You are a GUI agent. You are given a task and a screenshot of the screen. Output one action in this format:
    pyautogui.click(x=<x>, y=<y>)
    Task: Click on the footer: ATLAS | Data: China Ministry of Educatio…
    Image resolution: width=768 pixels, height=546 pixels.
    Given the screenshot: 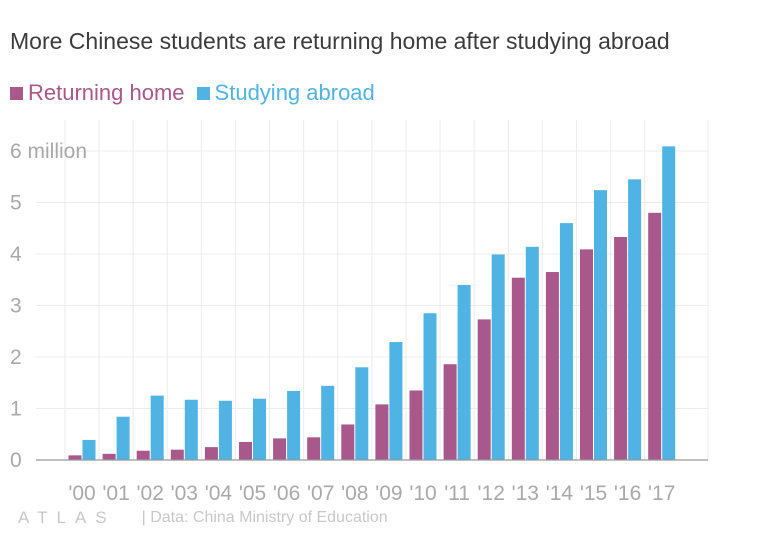 What is the action you would take?
    pyautogui.click(x=203, y=518)
    